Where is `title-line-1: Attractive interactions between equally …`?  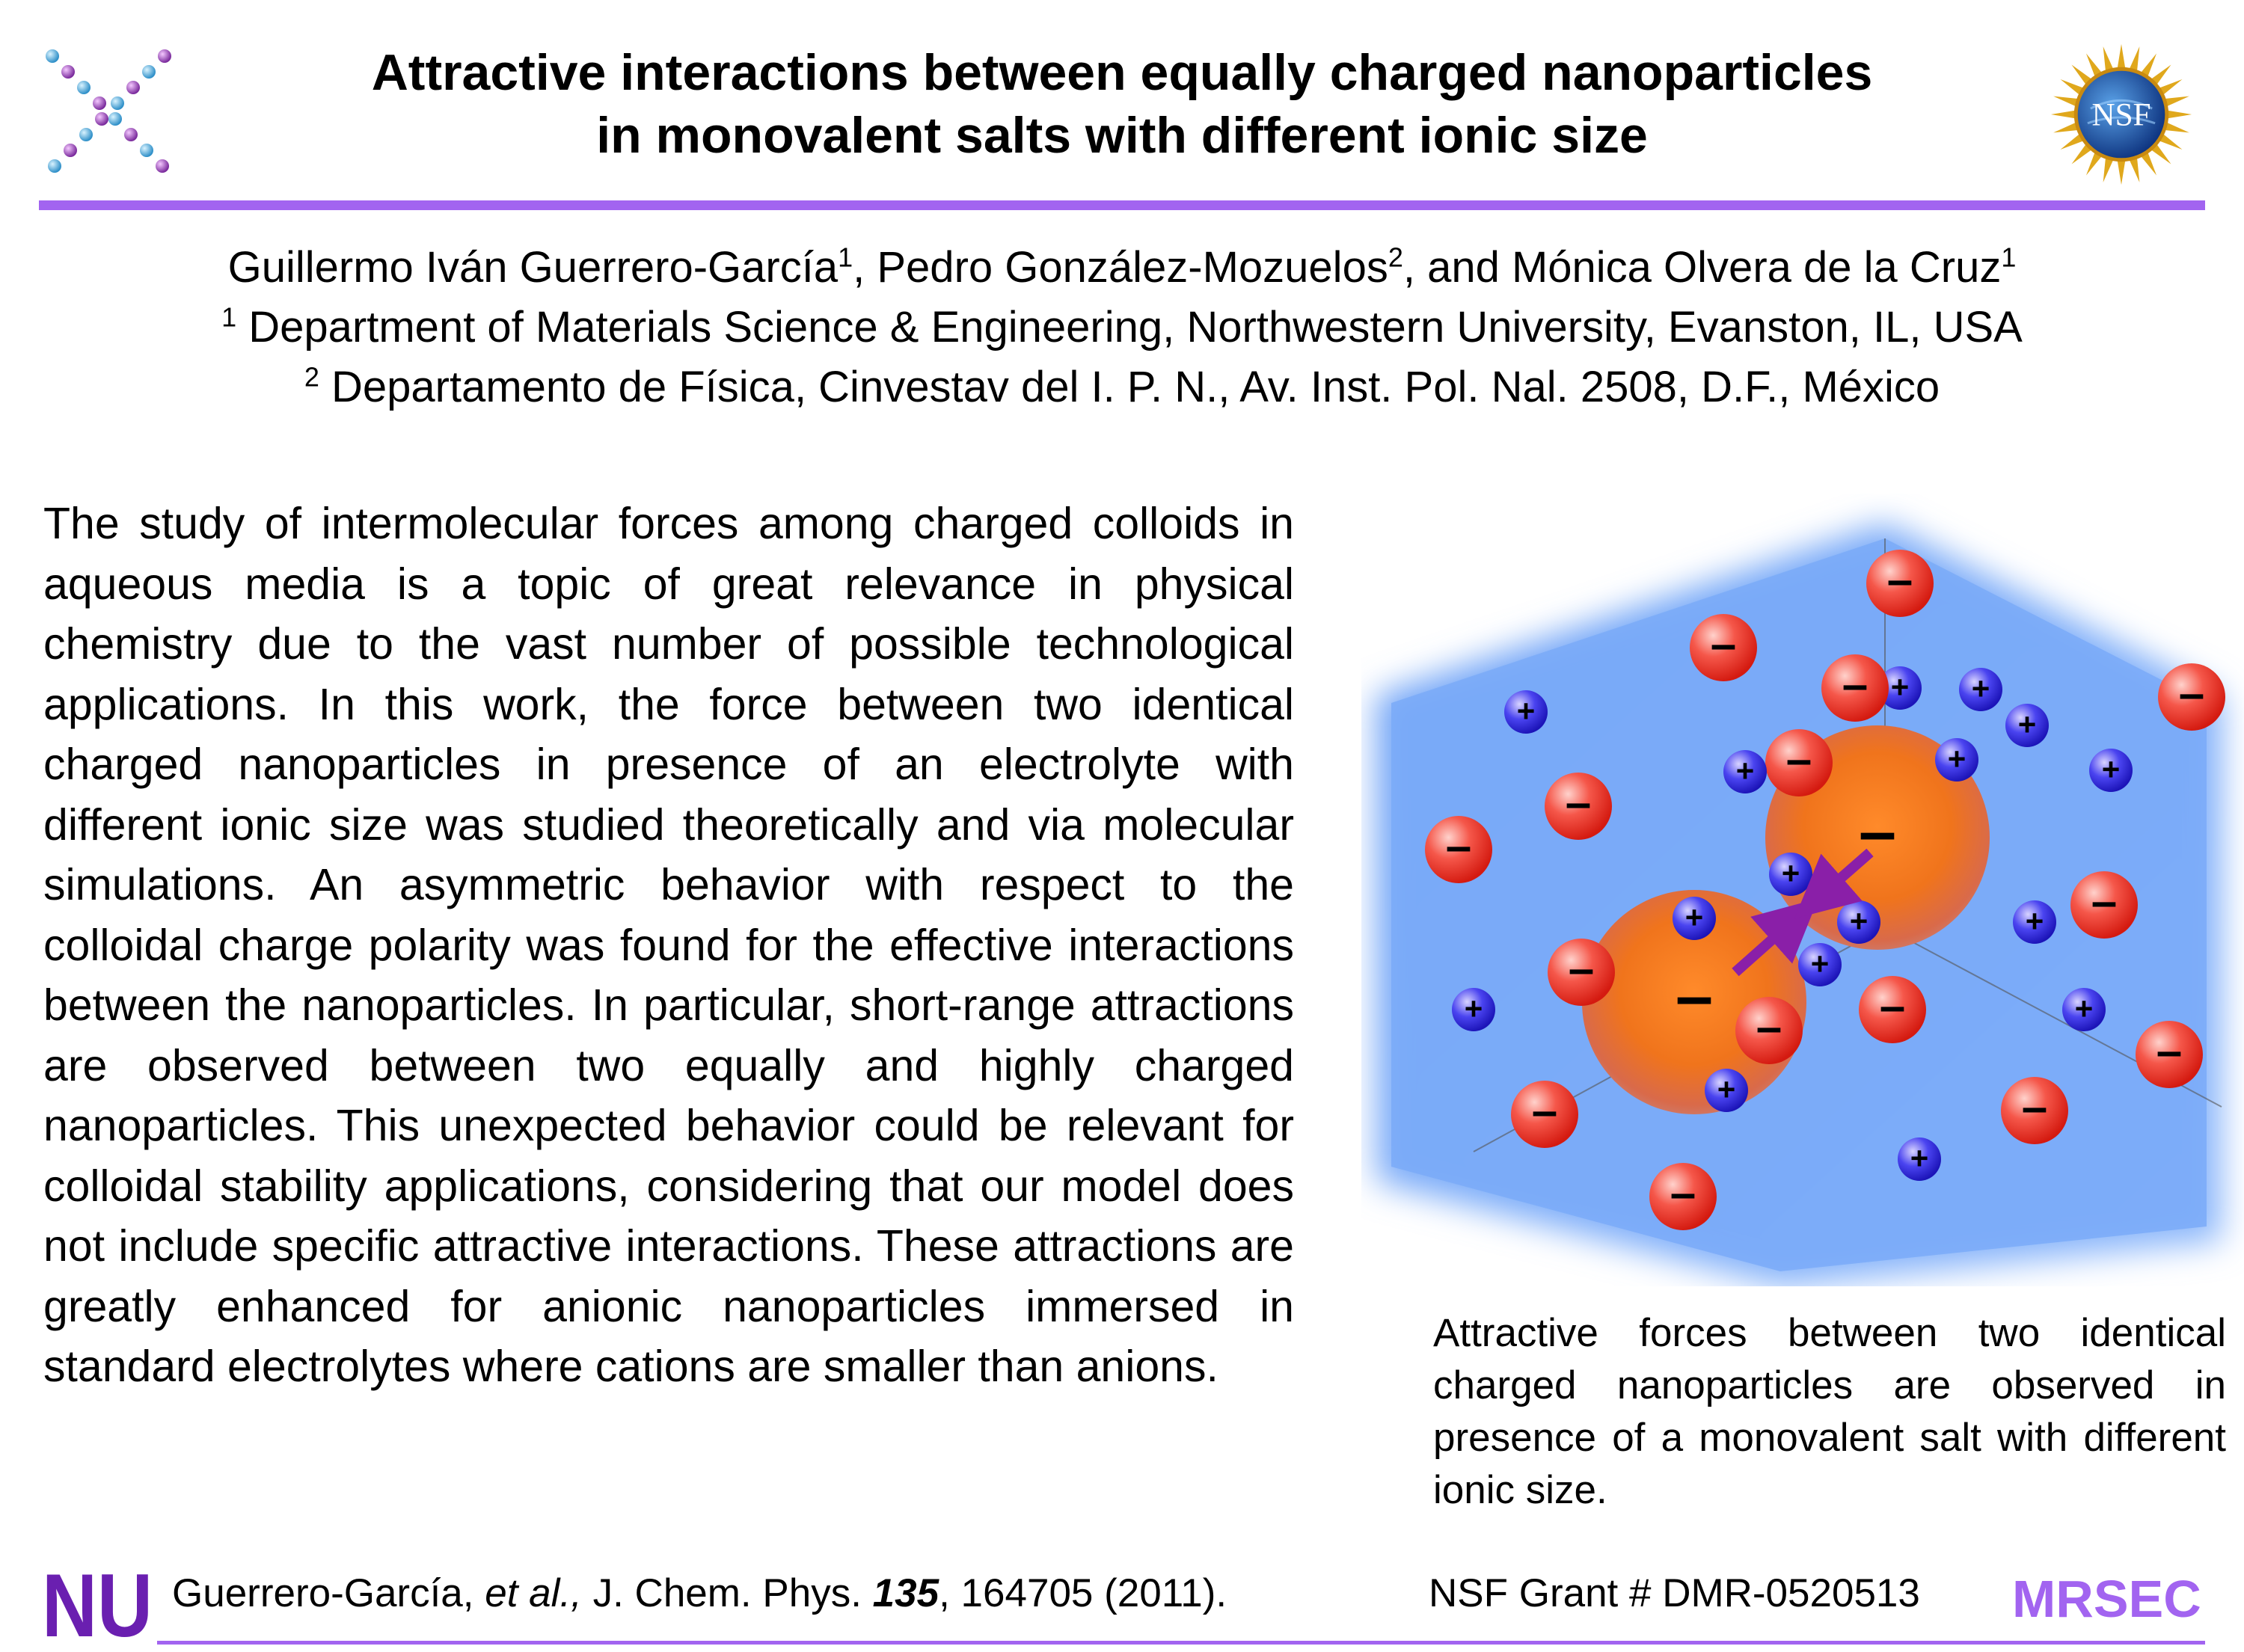
title-line-1: Attractive interactions between equally … is located at coordinates (1122, 73).